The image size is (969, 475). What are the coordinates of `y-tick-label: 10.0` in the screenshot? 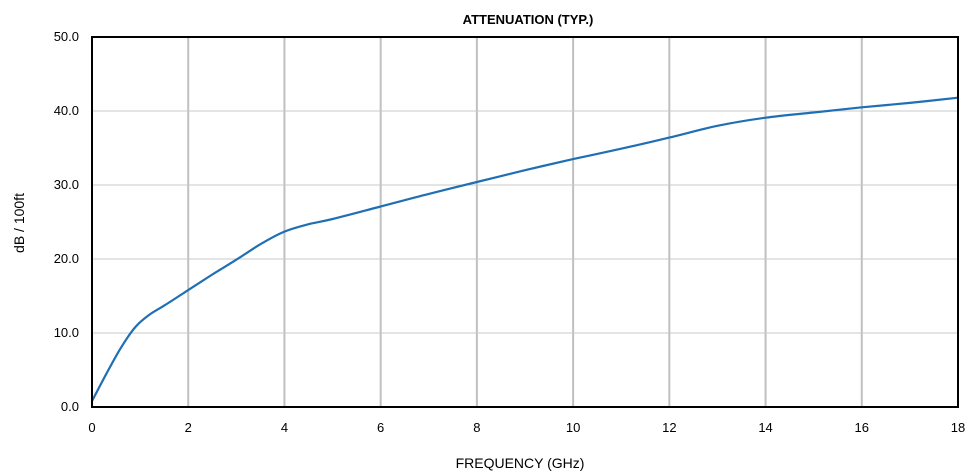 It's located at (66, 332).